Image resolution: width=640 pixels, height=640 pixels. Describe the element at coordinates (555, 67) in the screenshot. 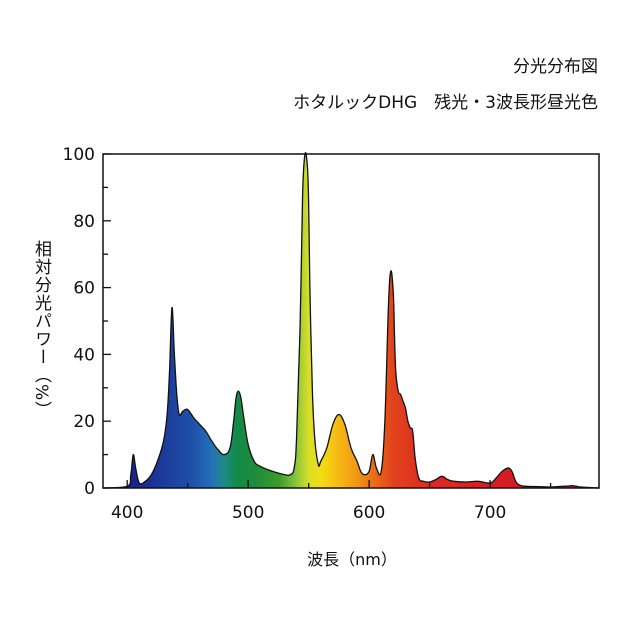

I see `chart-title: 分光分布図` at that location.